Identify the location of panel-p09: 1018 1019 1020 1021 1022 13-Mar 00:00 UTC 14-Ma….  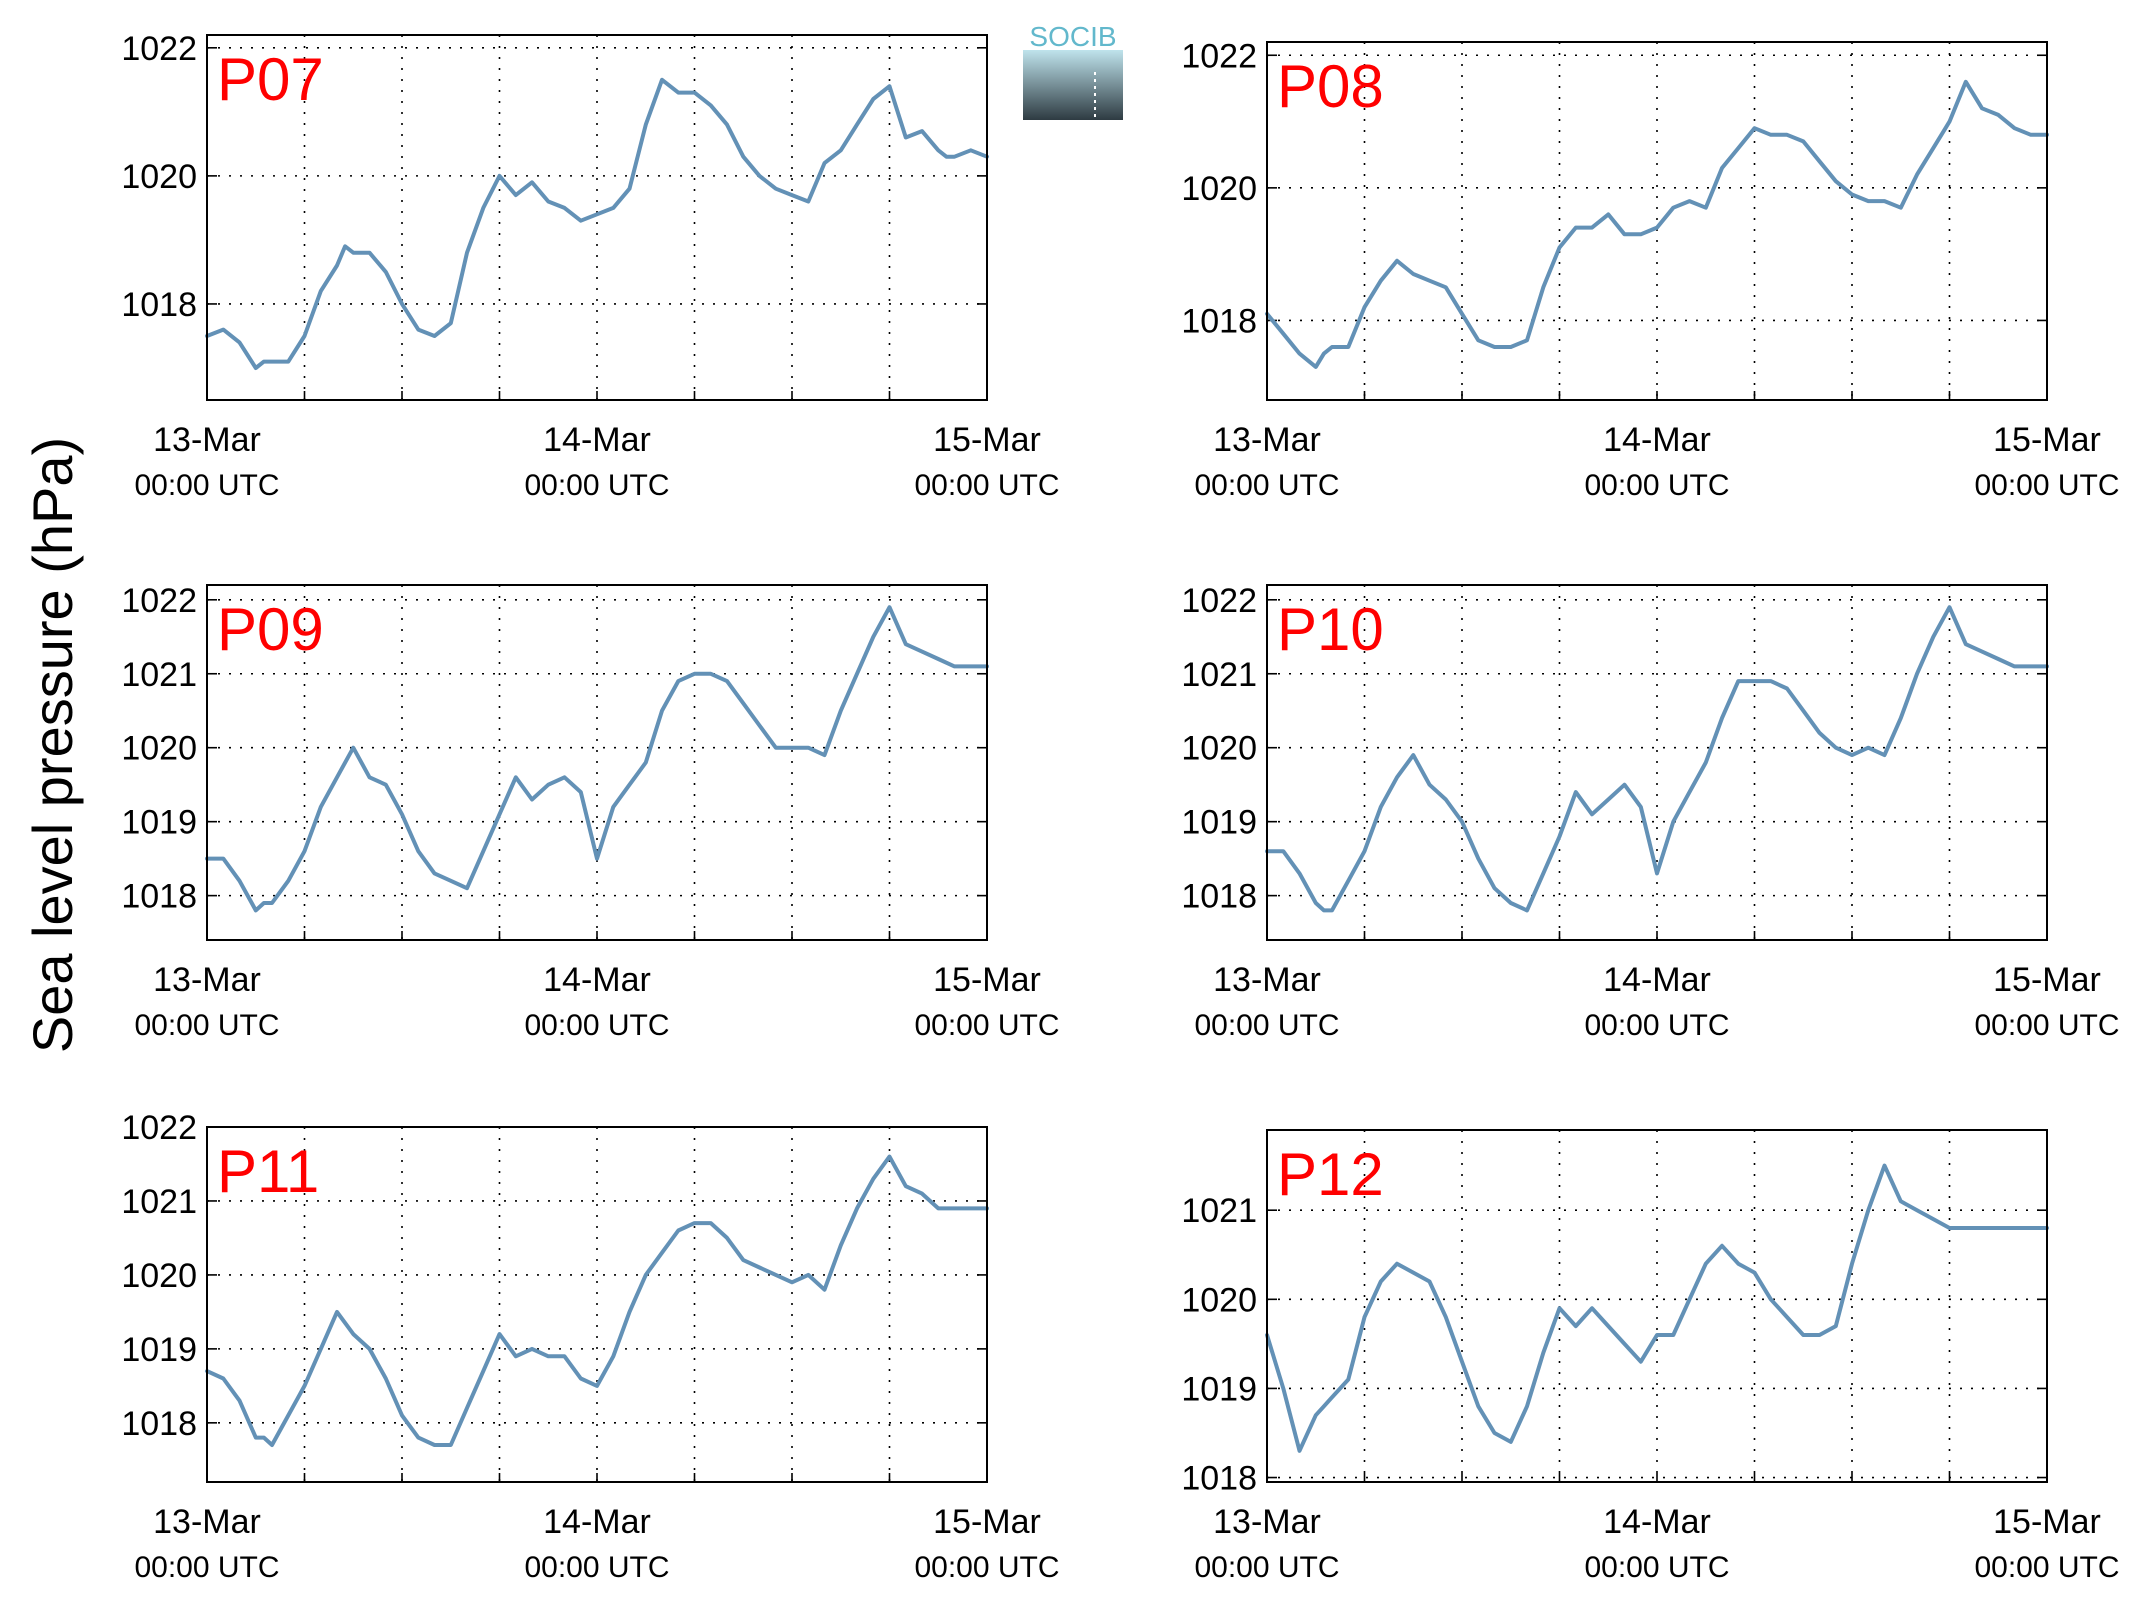
(590, 812).